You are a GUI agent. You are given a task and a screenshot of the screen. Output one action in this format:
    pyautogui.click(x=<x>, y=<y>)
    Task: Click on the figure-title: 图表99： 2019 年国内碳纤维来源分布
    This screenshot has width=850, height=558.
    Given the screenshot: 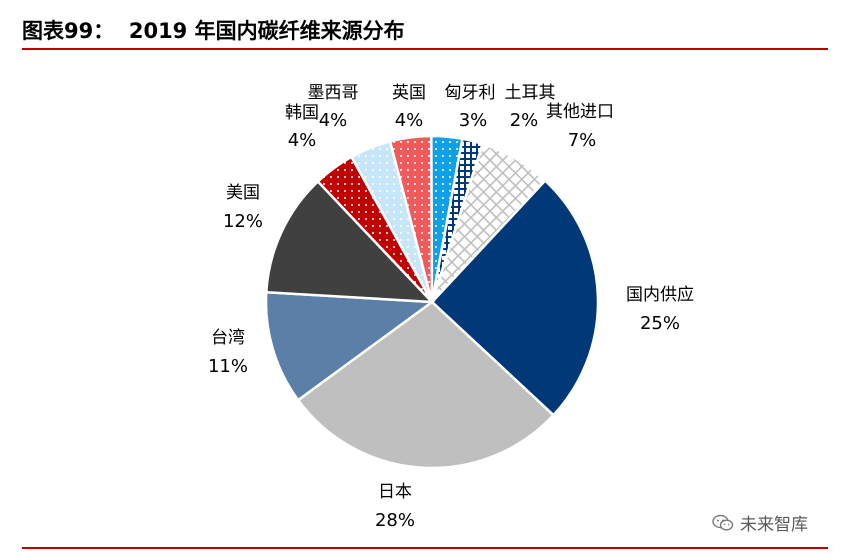 What is the action you would take?
    pyautogui.click(x=213, y=31)
    